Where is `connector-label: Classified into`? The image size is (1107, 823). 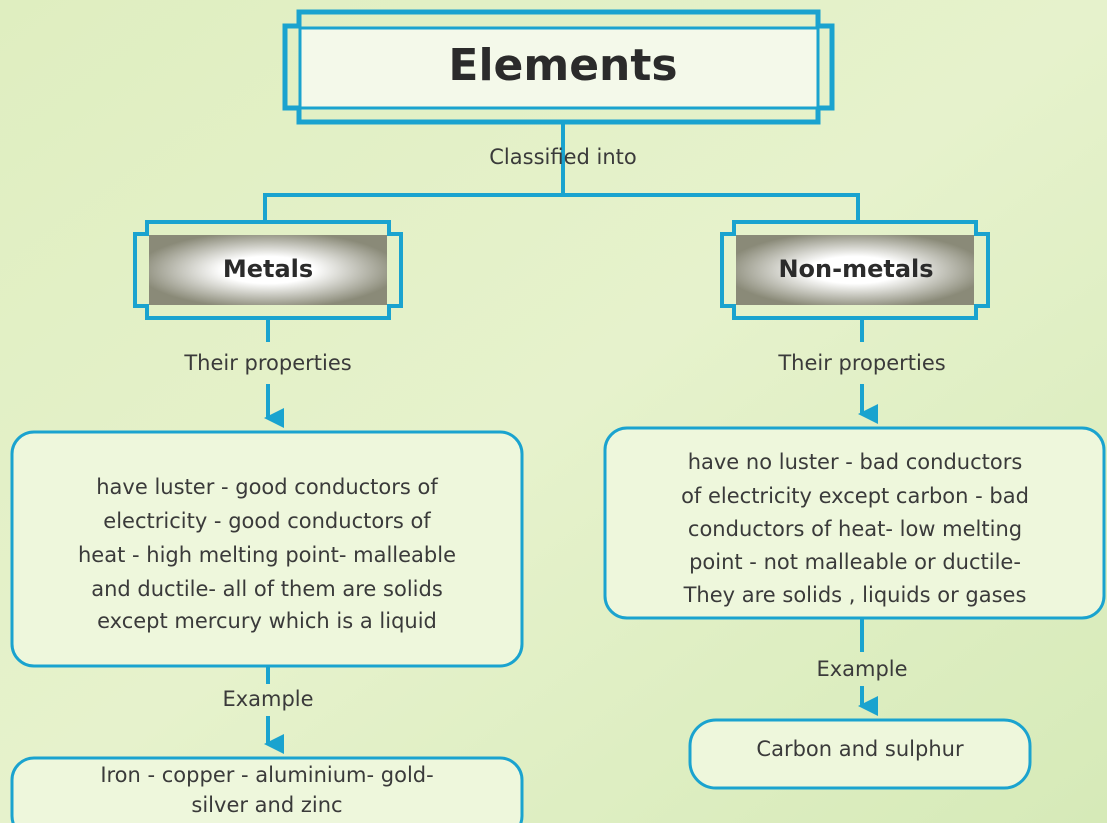
connector-label: Classified into is located at coordinates (562, 157).